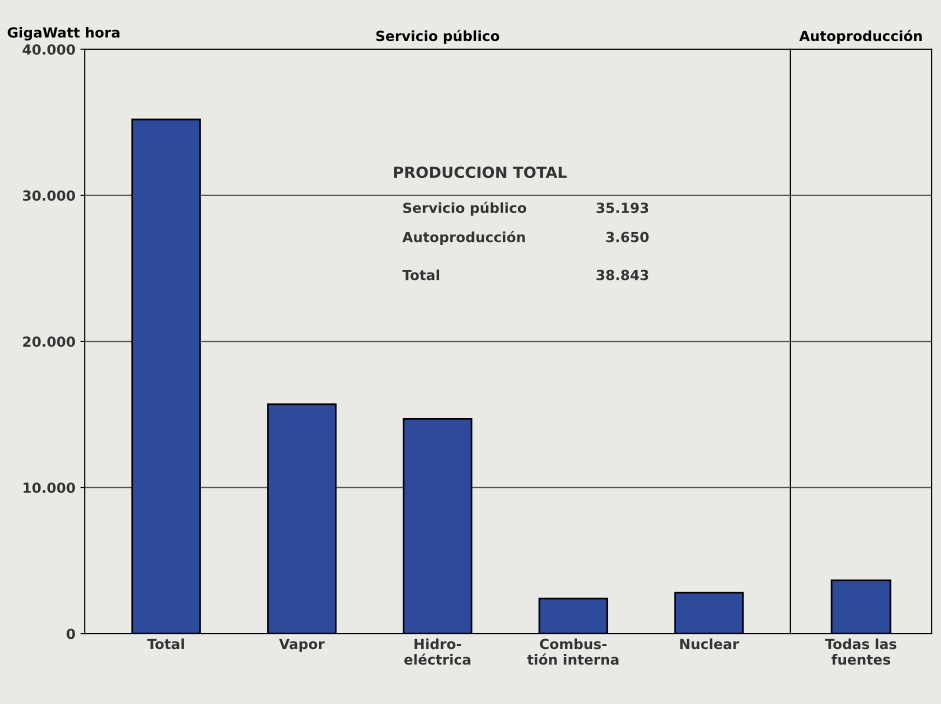 The width and height of the screenshot is (941, 704). Describe the element at coordinates (463, 237) in the screenshot. I see `annotation: Autoproducción` at that location.